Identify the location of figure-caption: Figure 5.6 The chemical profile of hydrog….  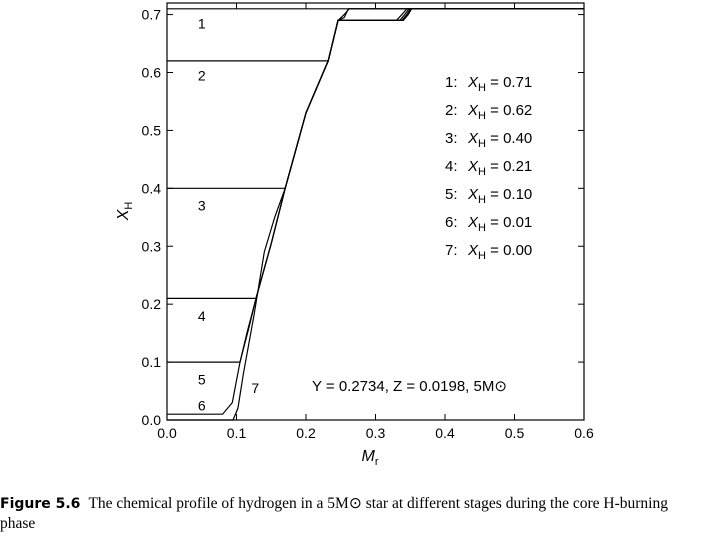
(352, 513).